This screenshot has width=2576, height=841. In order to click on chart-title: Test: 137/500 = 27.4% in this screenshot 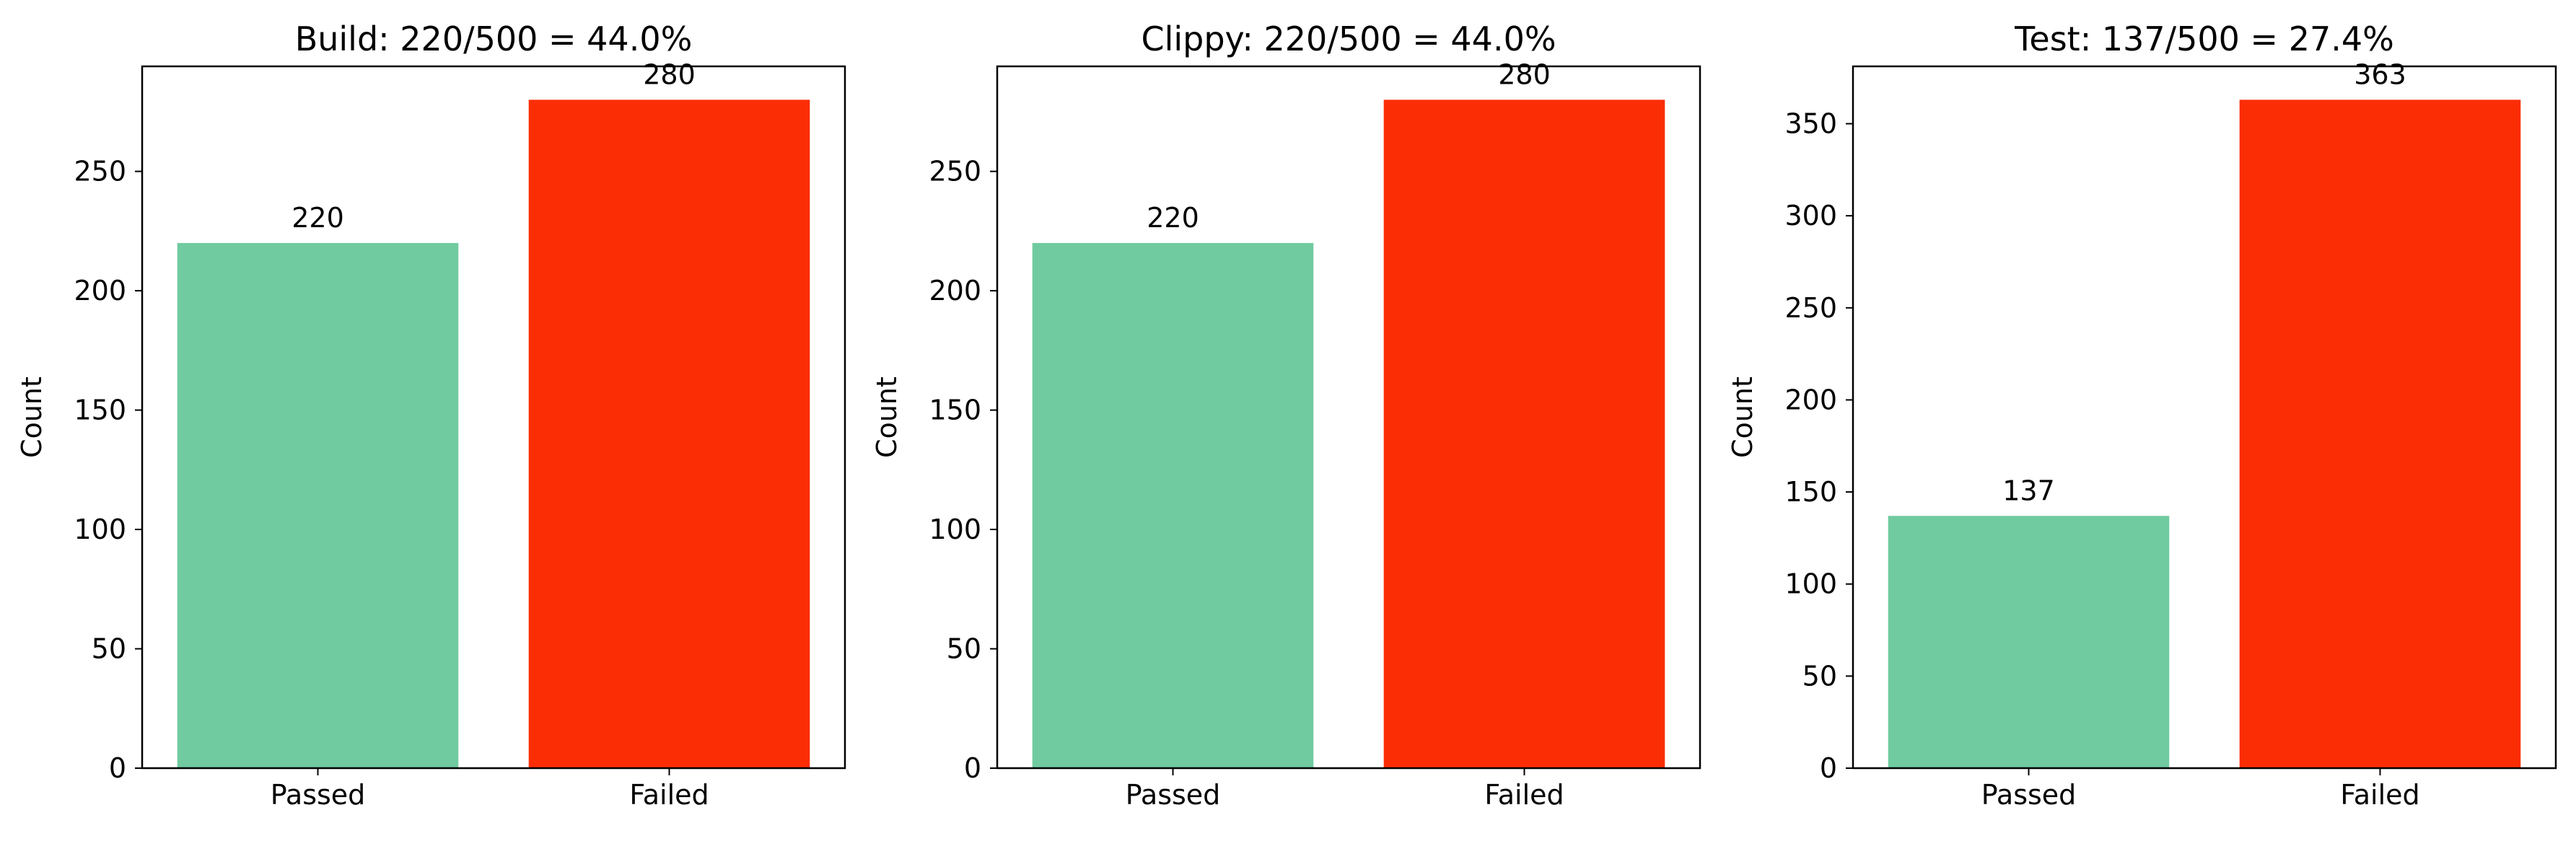, I will do `click(2204, 38)`.